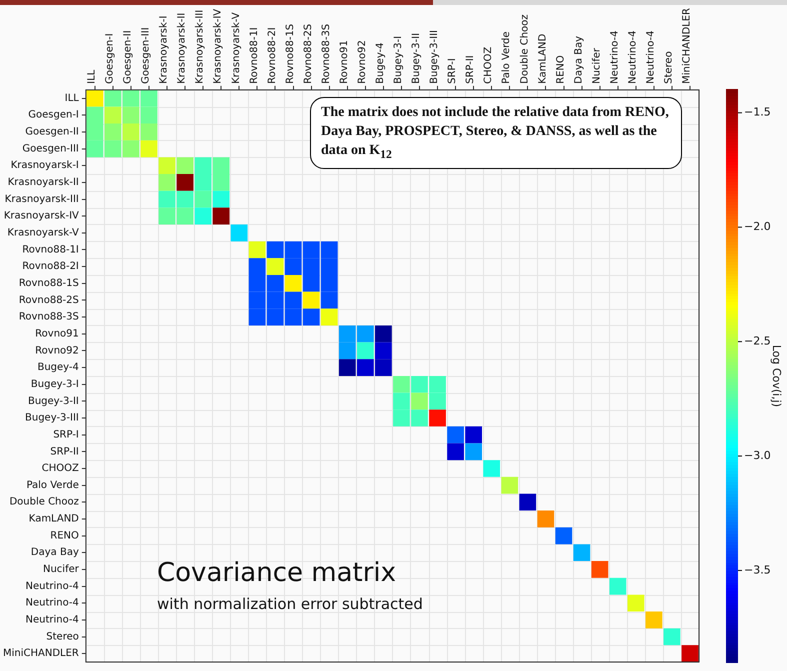 The image size is (787, 671). Describe the element at coordinates (61, 570) in the screenshot. I see `y-tick-label: Nucifer` at that location.